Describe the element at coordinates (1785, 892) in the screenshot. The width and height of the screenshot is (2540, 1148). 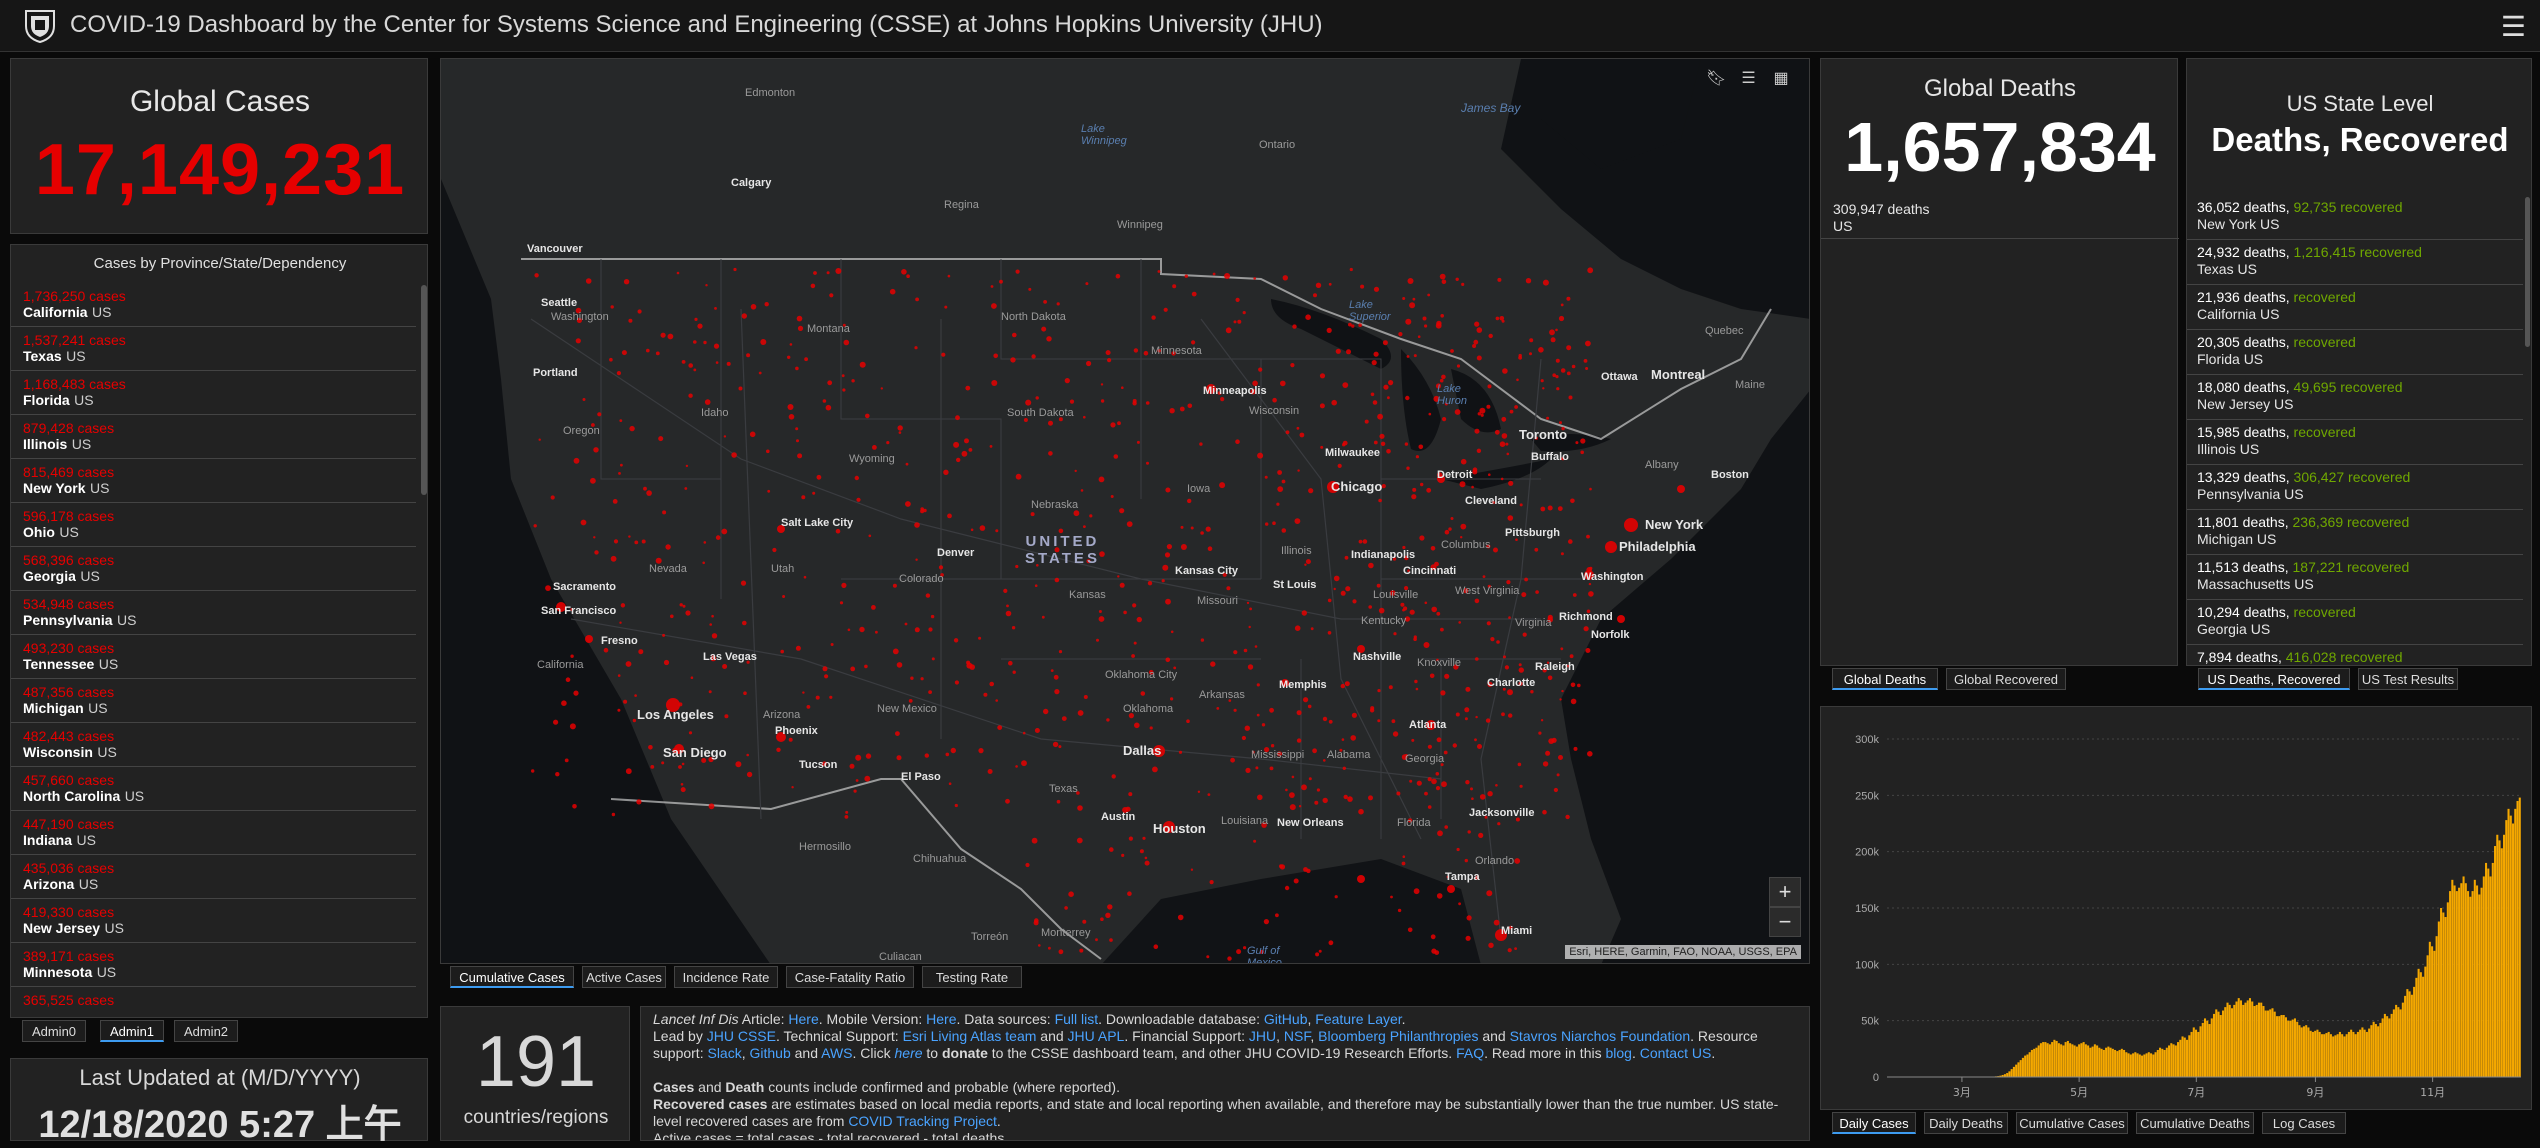
I see `zoom-in-button: +` at that location.